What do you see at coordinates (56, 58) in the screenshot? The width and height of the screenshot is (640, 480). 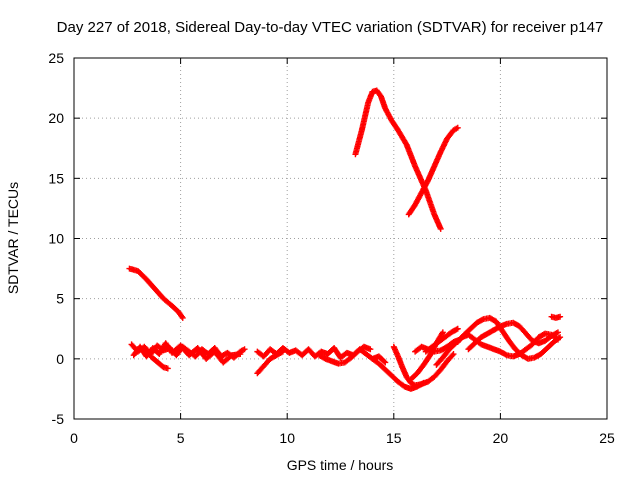 I see `y-tick-label: 25` at bounding box center [56, 58].